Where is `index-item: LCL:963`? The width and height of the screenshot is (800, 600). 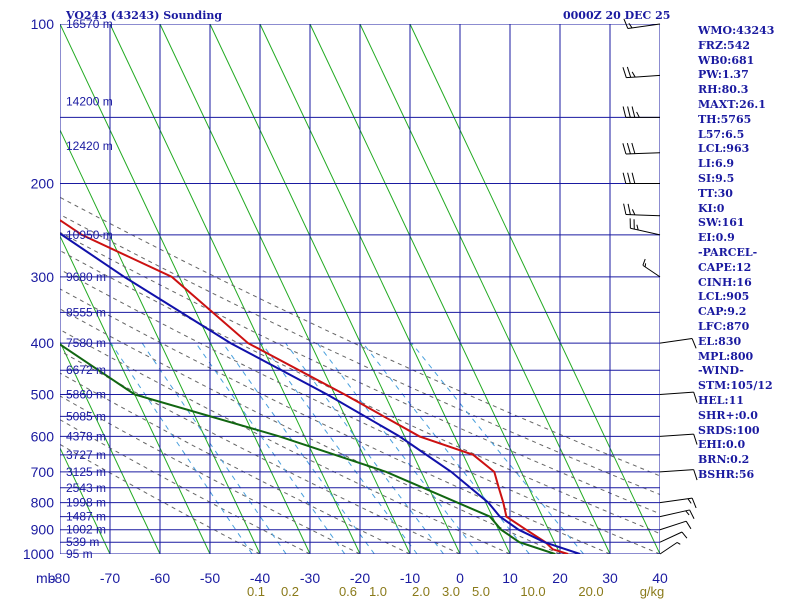
index-item: LCL:963 is located at coordinates (724, 149).